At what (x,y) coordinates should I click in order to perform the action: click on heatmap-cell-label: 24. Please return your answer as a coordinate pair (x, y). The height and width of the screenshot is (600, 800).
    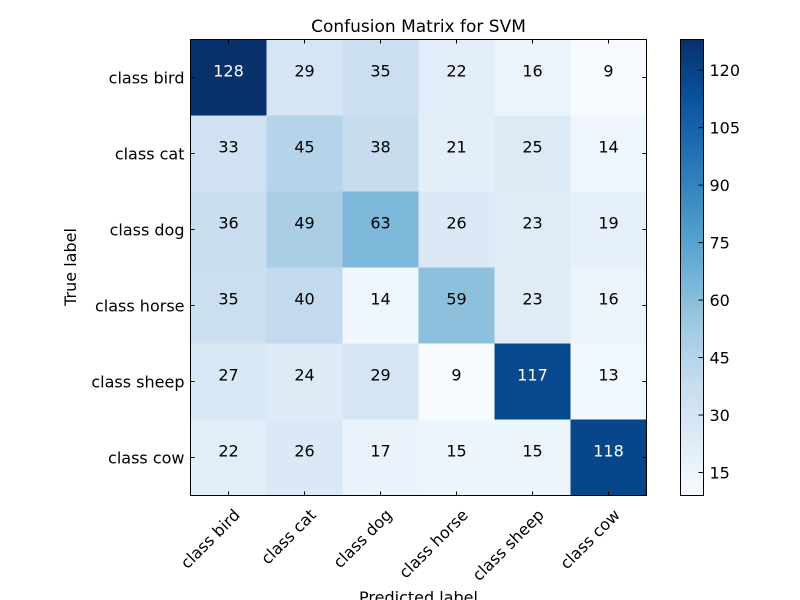
    Looking at the image, I should click on (304, 375).